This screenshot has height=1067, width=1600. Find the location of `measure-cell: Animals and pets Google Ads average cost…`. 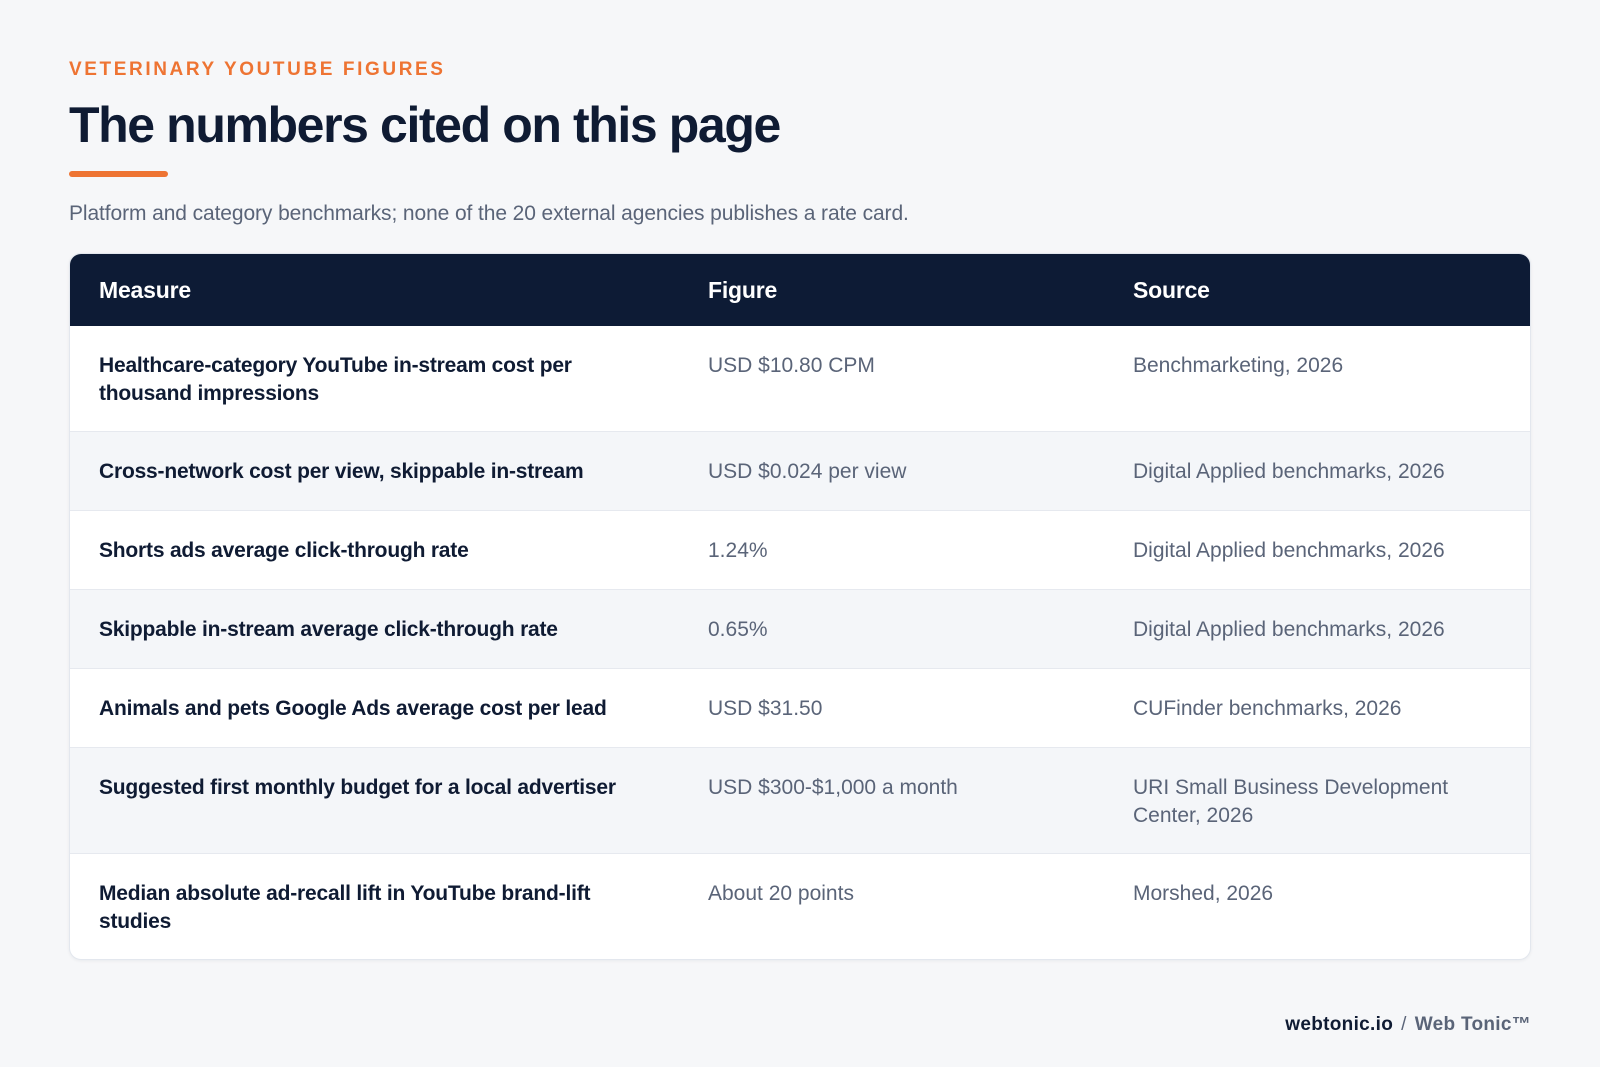

measure-cell: Animals and pets Google Ads average cost… is located at coordinates (353, 708).